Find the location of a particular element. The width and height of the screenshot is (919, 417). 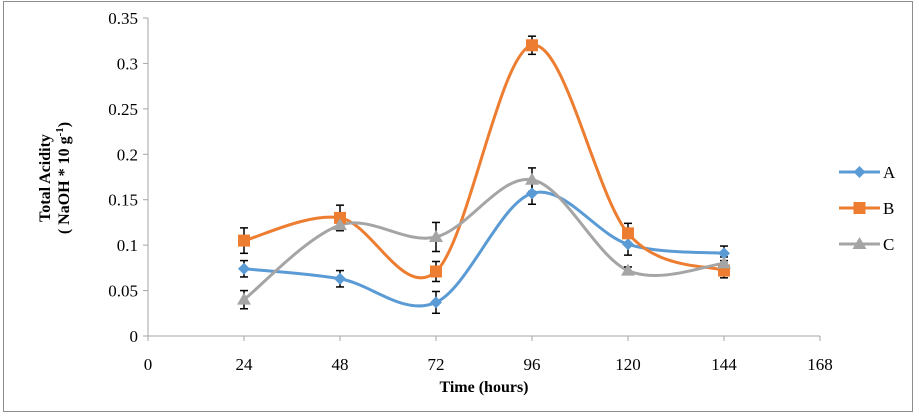

legend-item-b: B is located at coordinates (866, 208).